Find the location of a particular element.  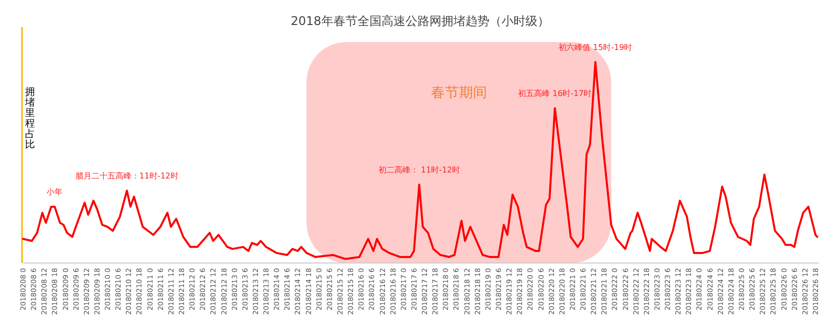

title: 2018年春节全国高速公路网拥堵趋势（小时级） is located at coordinates (420, 21).